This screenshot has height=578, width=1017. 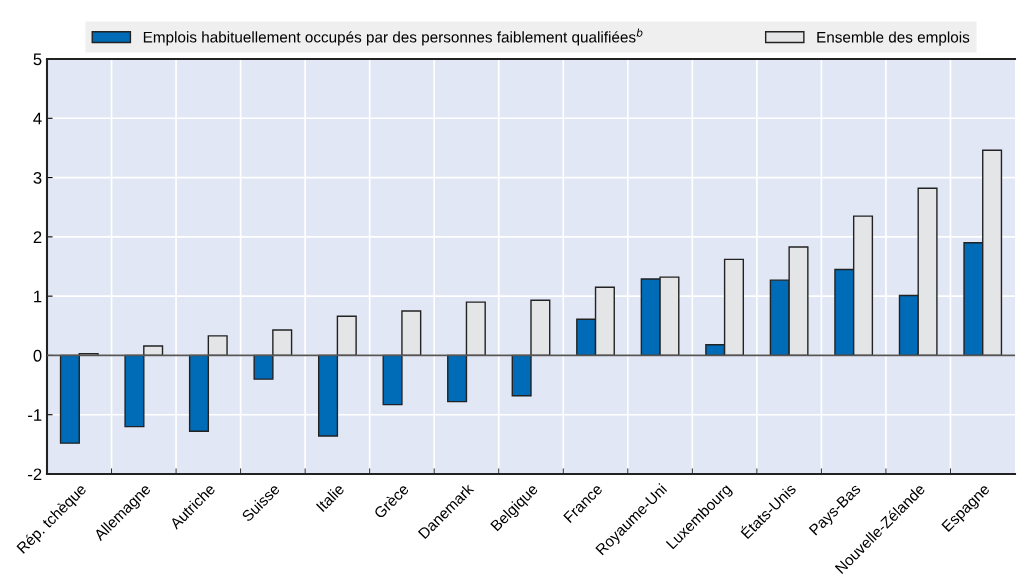 What do you see at coordinates (37, 59) in the screenshot?
I see `y-tick-label: 5` at bounding box center [37, 59].